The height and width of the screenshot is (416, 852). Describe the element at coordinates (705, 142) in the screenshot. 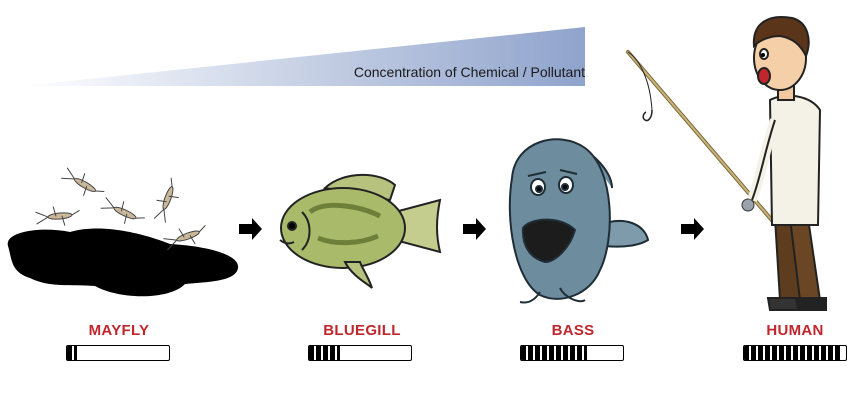

I see `fishing-rod-icon` at that location.